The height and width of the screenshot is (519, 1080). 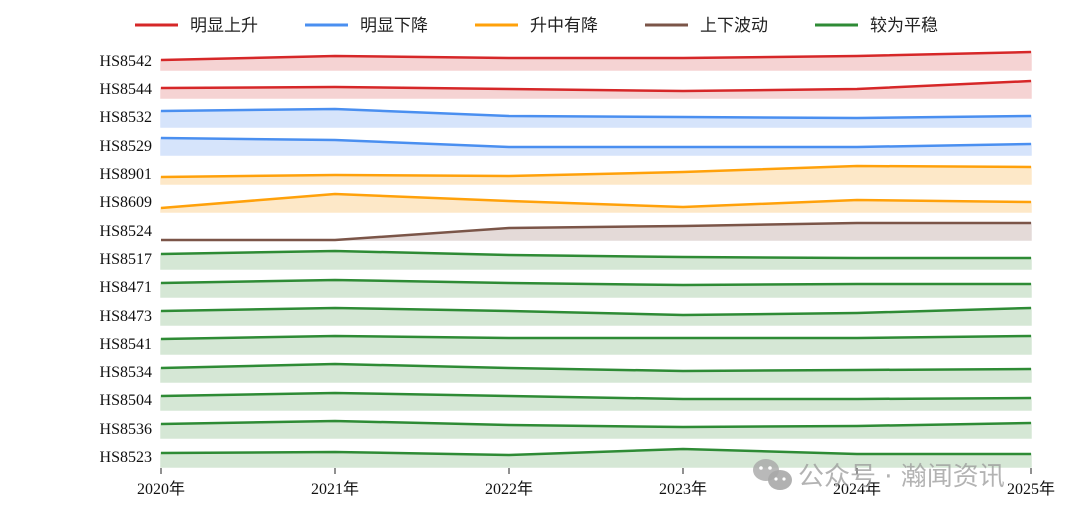 I want to click on x-tick-label: 2022年, so click(x=509, y=489).